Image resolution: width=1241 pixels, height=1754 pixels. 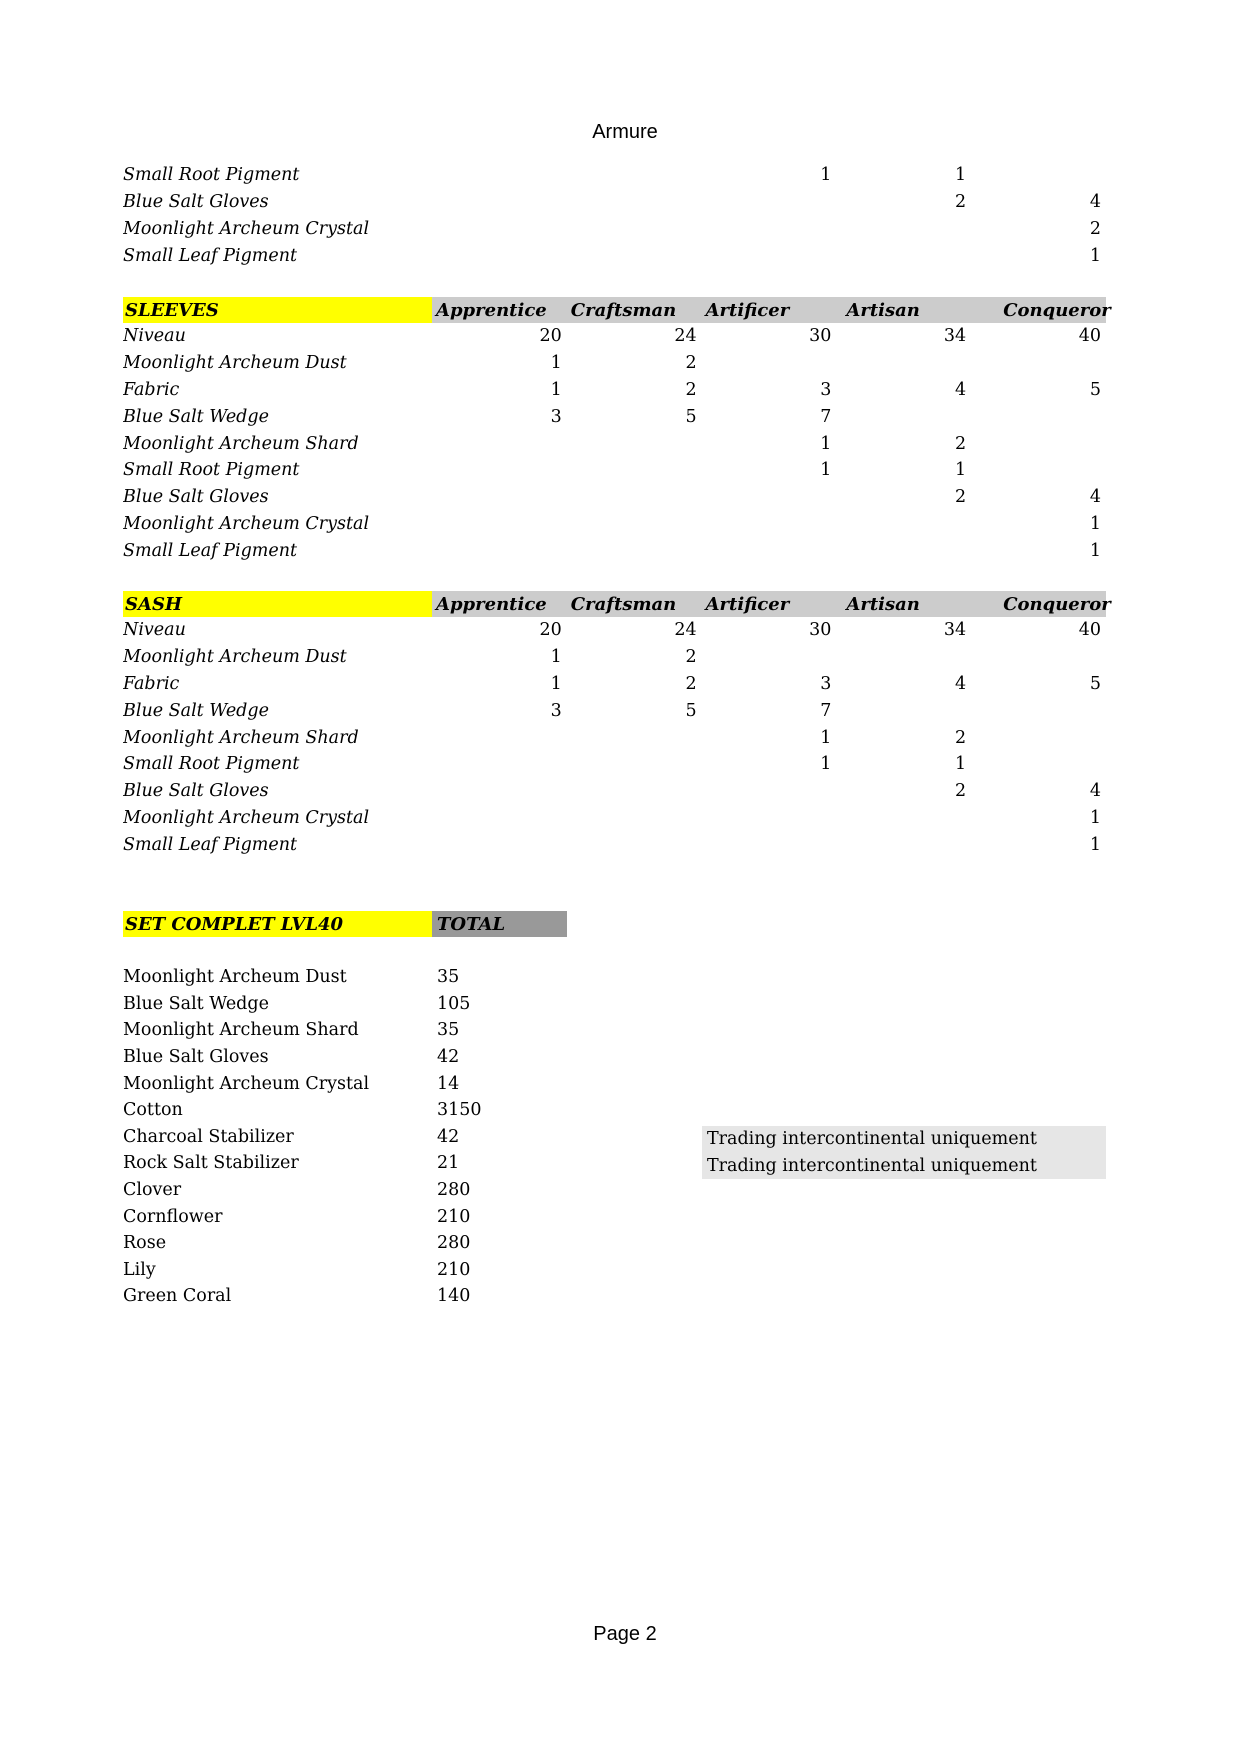 What do you see at coordinates (614, 1083) in the screenshot?
I see `total-row: Moonlight Archeum Crystal 14` at bounding box center [614, 1083].